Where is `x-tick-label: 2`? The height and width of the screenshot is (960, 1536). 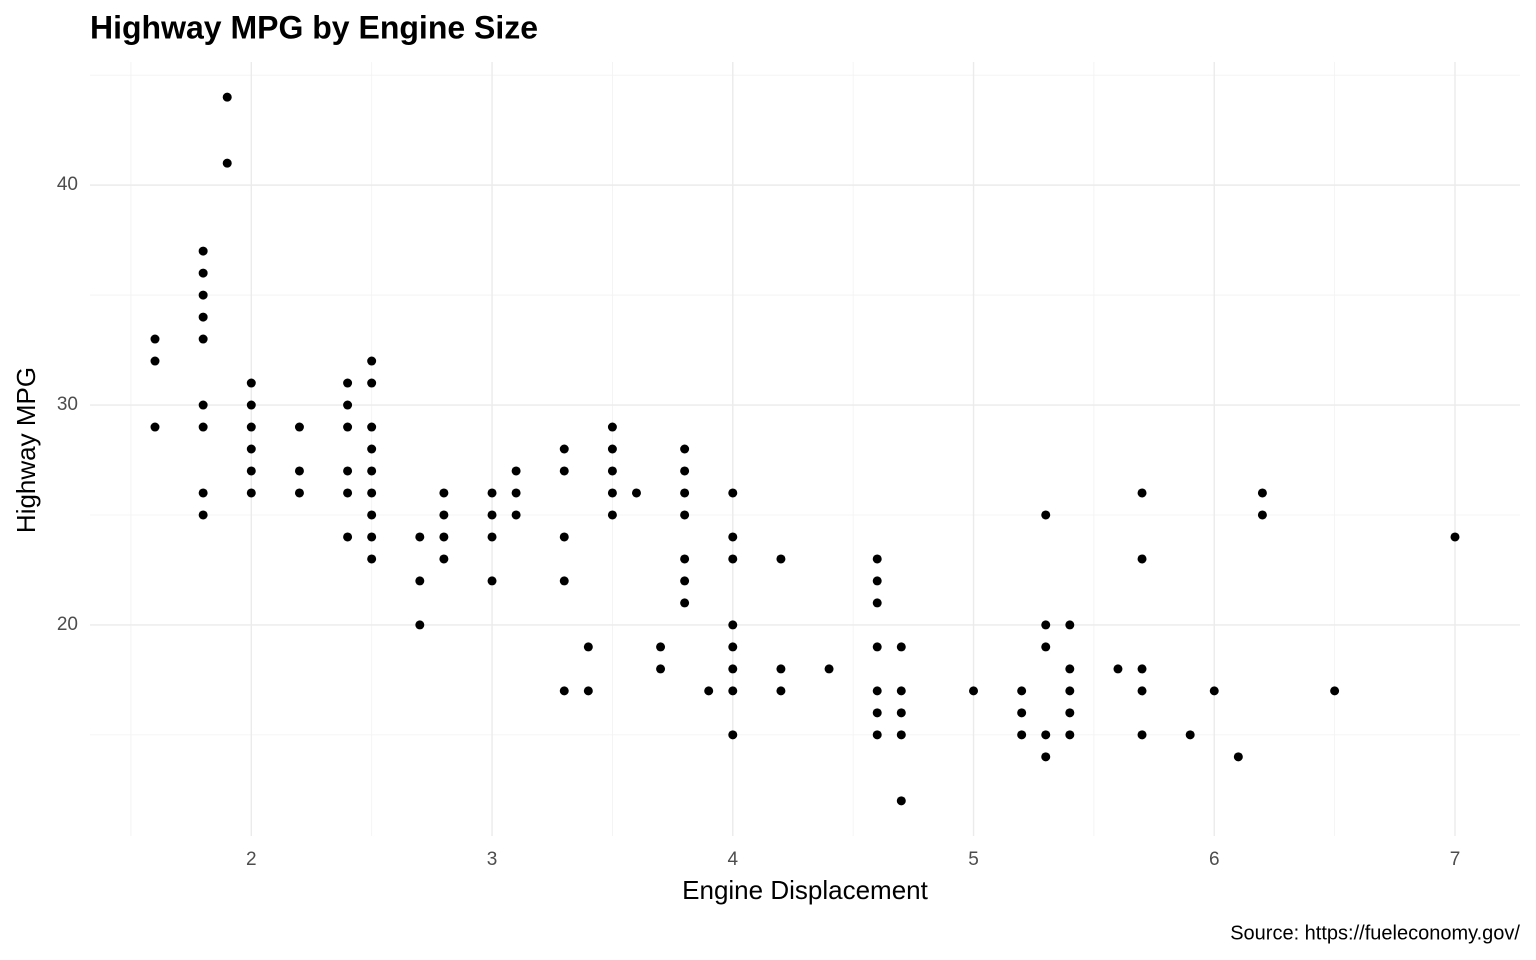
x-tick-label: 2 is located at coordinates (251, 859).